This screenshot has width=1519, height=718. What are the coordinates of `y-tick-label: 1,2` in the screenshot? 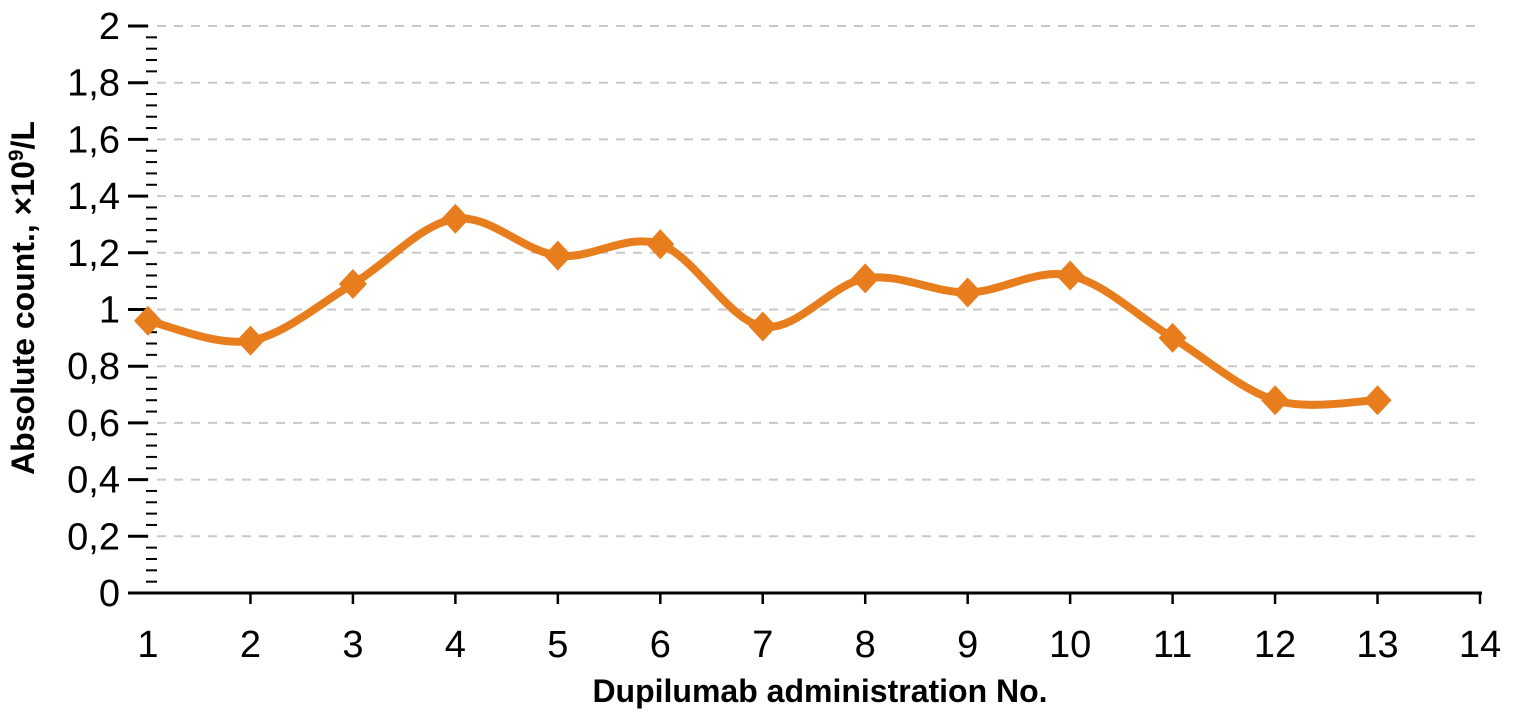 It's located at (93, 254).